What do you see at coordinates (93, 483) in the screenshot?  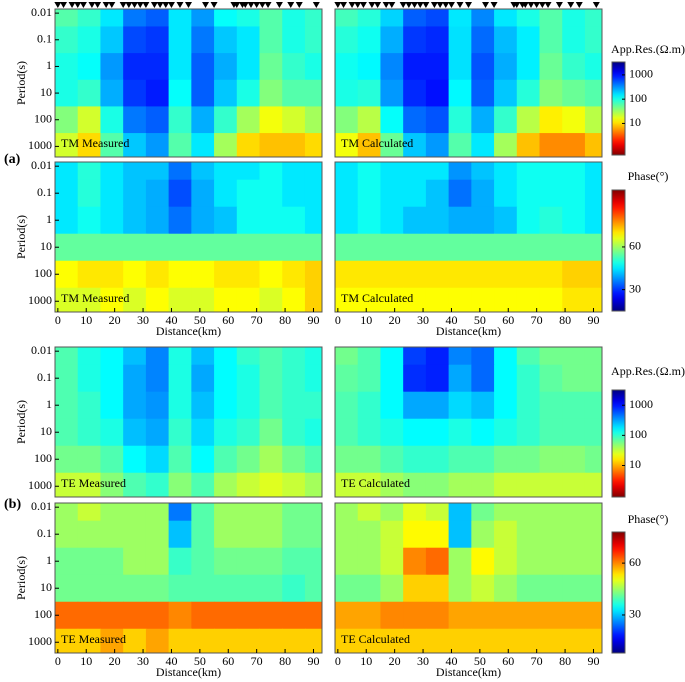 I see `panel-title: TE Measured` at bounding box center [93, 483].